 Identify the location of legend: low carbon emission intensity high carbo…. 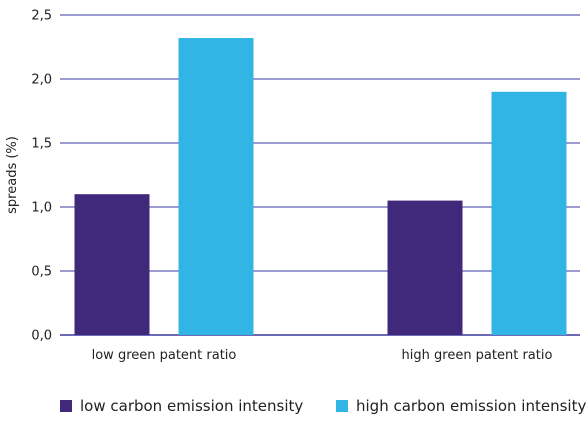
(293, 407).